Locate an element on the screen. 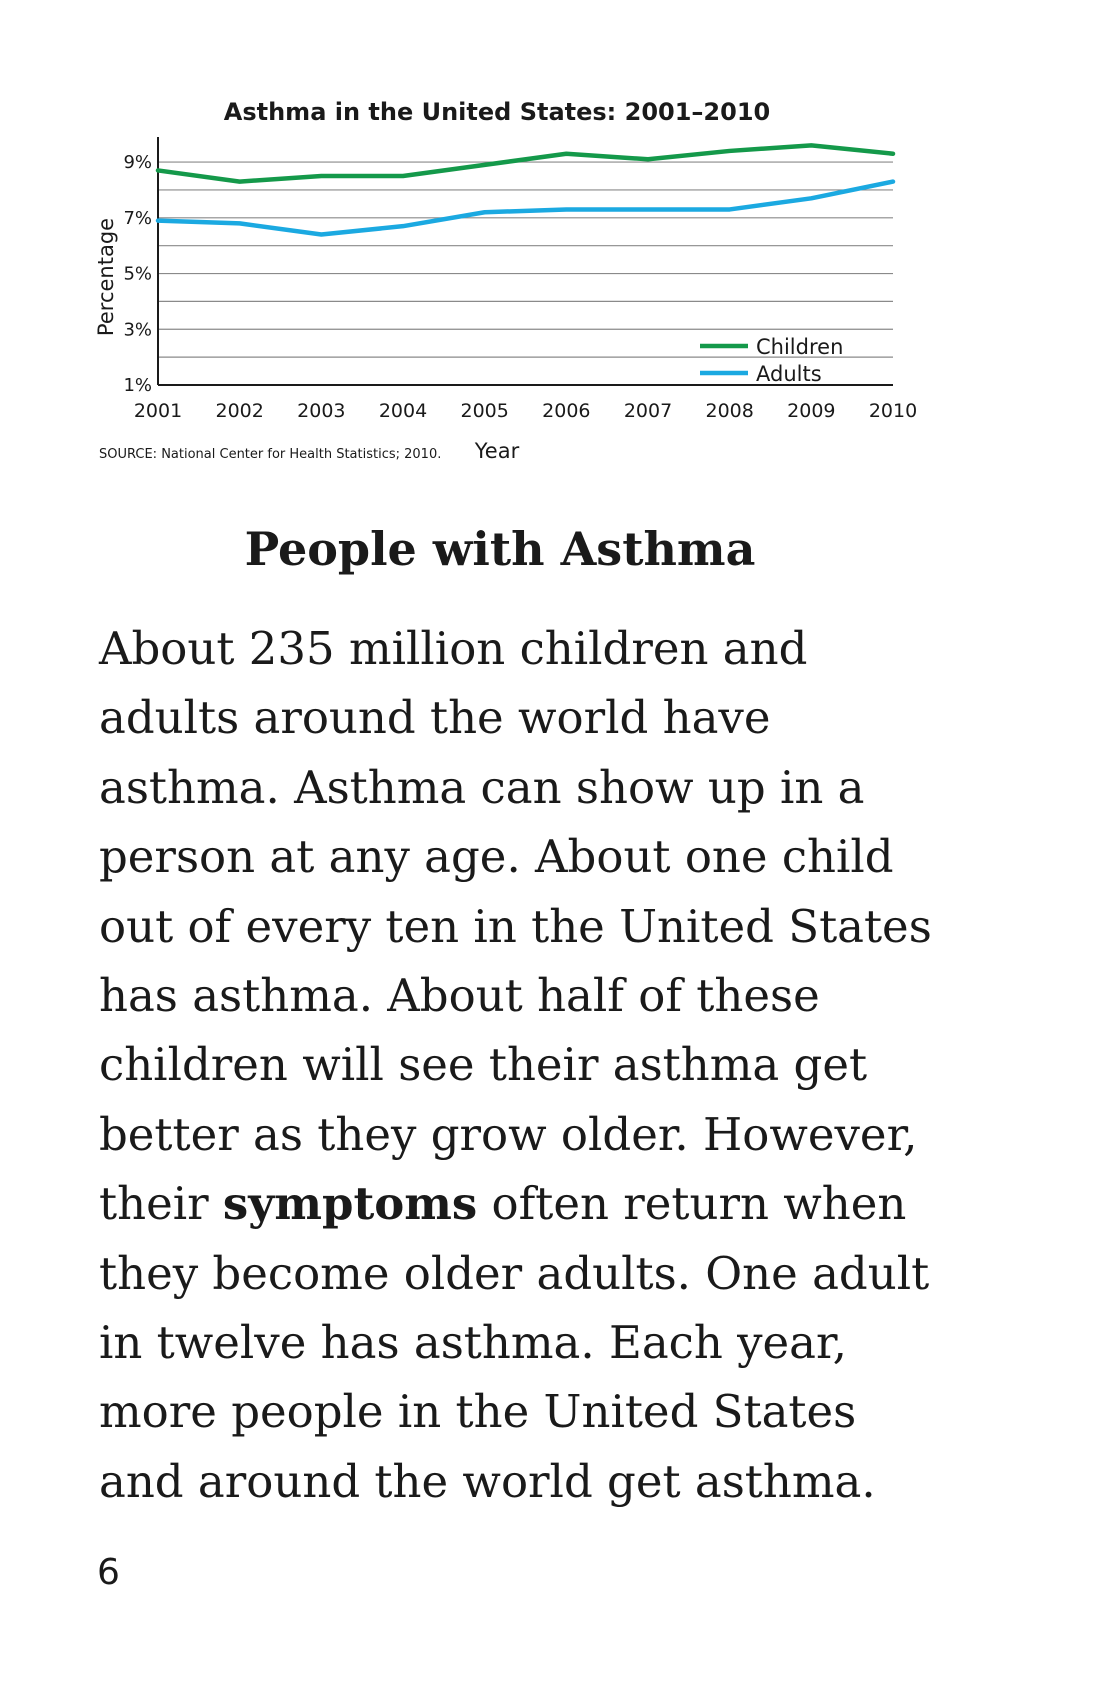 This screenshot has height=1700, width=1100. x-tick-label: 2004 is located at coordinates (403, 411).